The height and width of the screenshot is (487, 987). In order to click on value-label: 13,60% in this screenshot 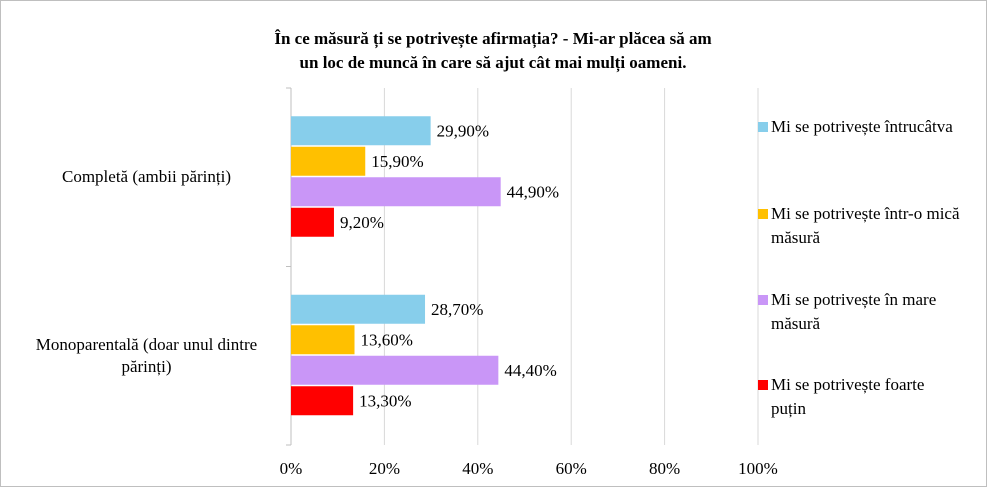, I will do `click(387, 340)`.